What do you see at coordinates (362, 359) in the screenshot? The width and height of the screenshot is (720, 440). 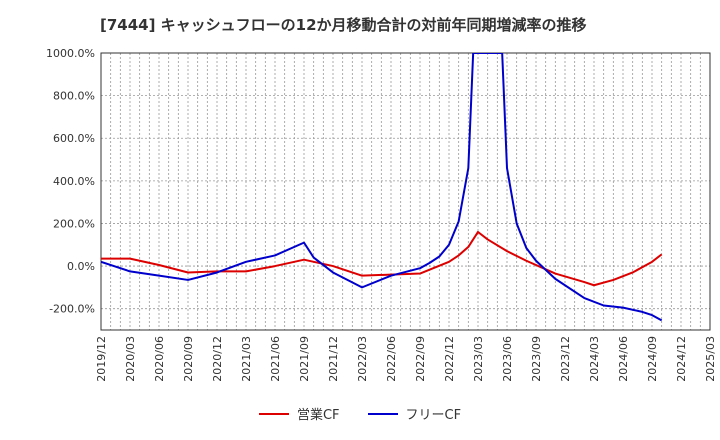 I see `x-tick-label: 2022/03` at bounding box center [362, 359].